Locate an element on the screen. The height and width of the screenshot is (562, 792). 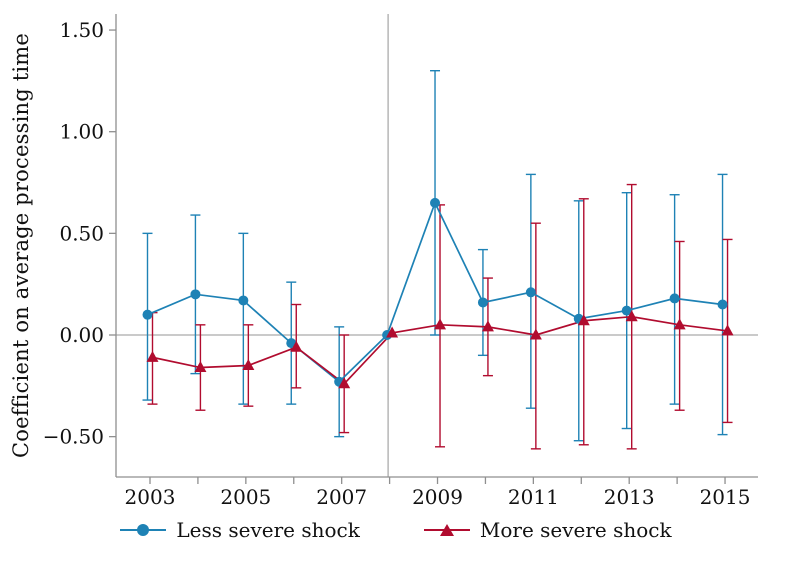
x-tick-label: 2005 is located at coordinates (245, 497).